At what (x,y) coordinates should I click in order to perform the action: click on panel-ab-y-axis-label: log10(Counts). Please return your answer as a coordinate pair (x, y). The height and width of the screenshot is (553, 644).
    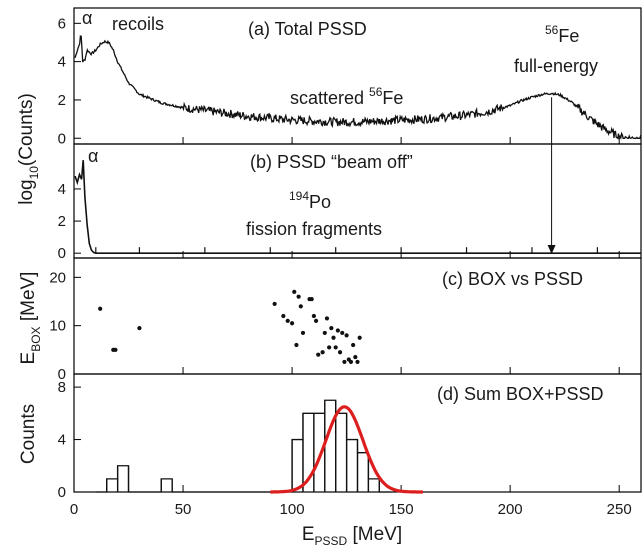
    Looking at the image, I should click on (28, 149).